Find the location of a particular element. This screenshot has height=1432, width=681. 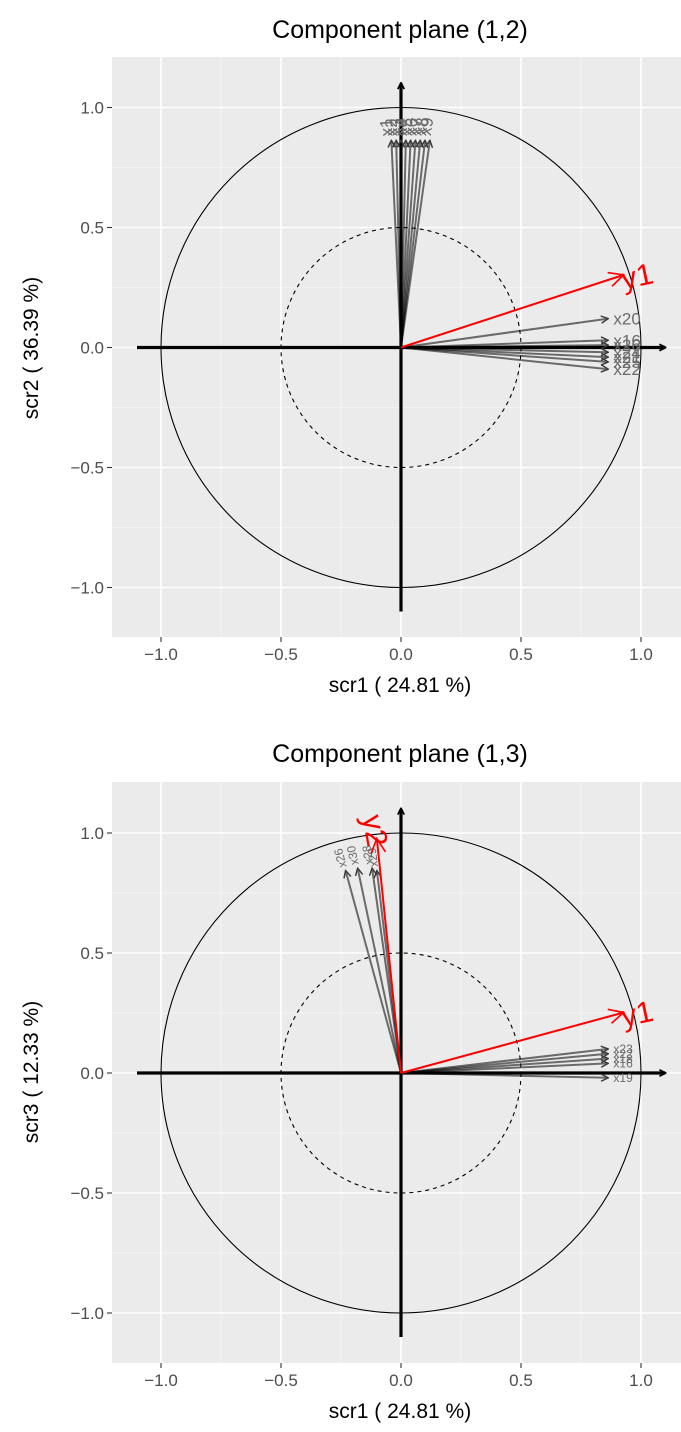

variable-label: x23 is located at coordinates (623, 1049).